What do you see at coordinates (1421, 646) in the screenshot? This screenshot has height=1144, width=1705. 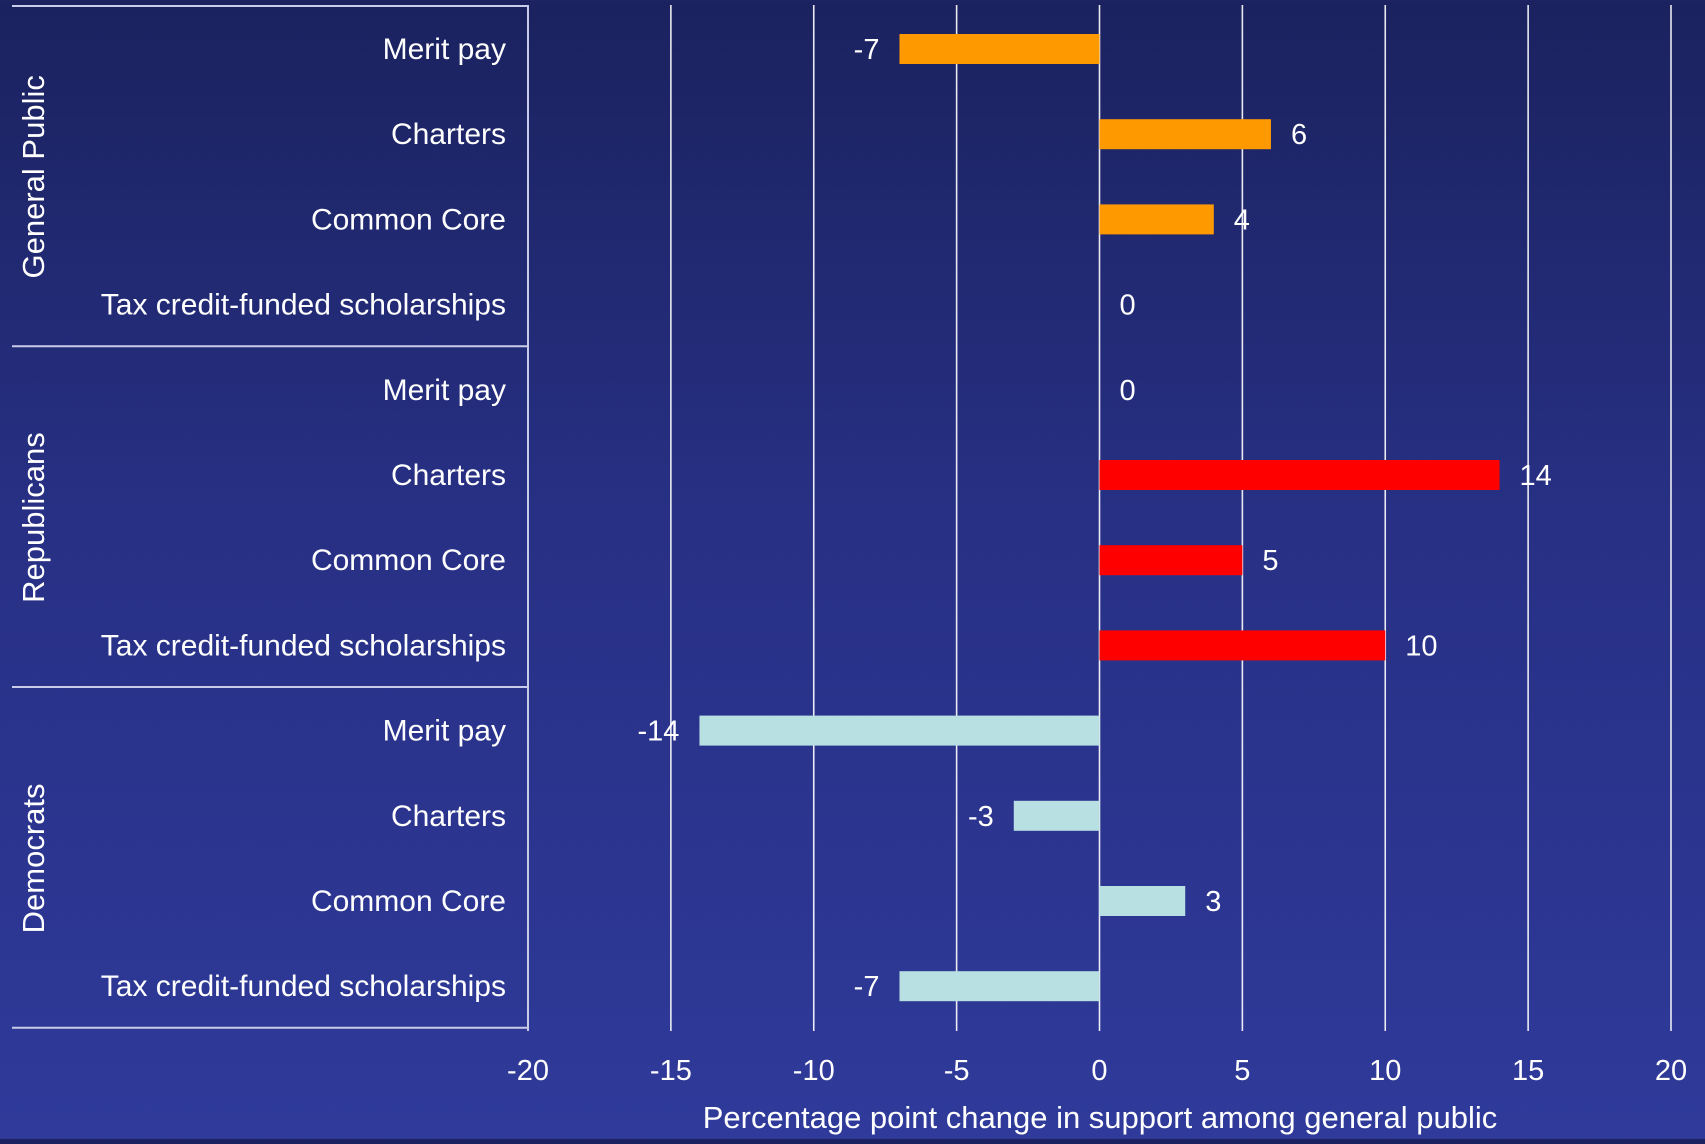 I see `data-label: 10` at bounding box center [1421, 646].